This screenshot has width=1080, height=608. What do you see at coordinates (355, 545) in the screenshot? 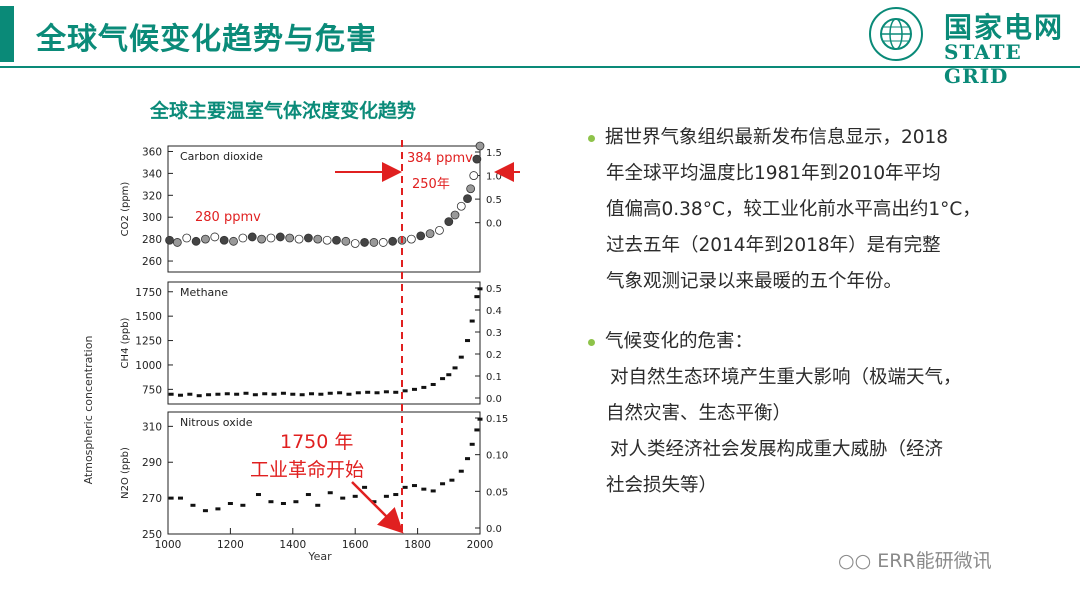
I see `x-tick-label: 1600` at bounding box center [355, 545].